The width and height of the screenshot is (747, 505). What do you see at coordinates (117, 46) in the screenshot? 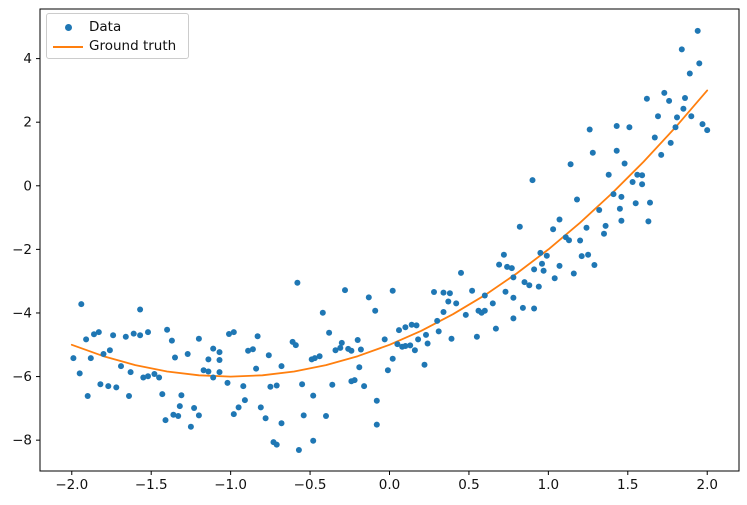
I see `legend-item-ground-truth: Ground truth` at bounding box center [117, 46].